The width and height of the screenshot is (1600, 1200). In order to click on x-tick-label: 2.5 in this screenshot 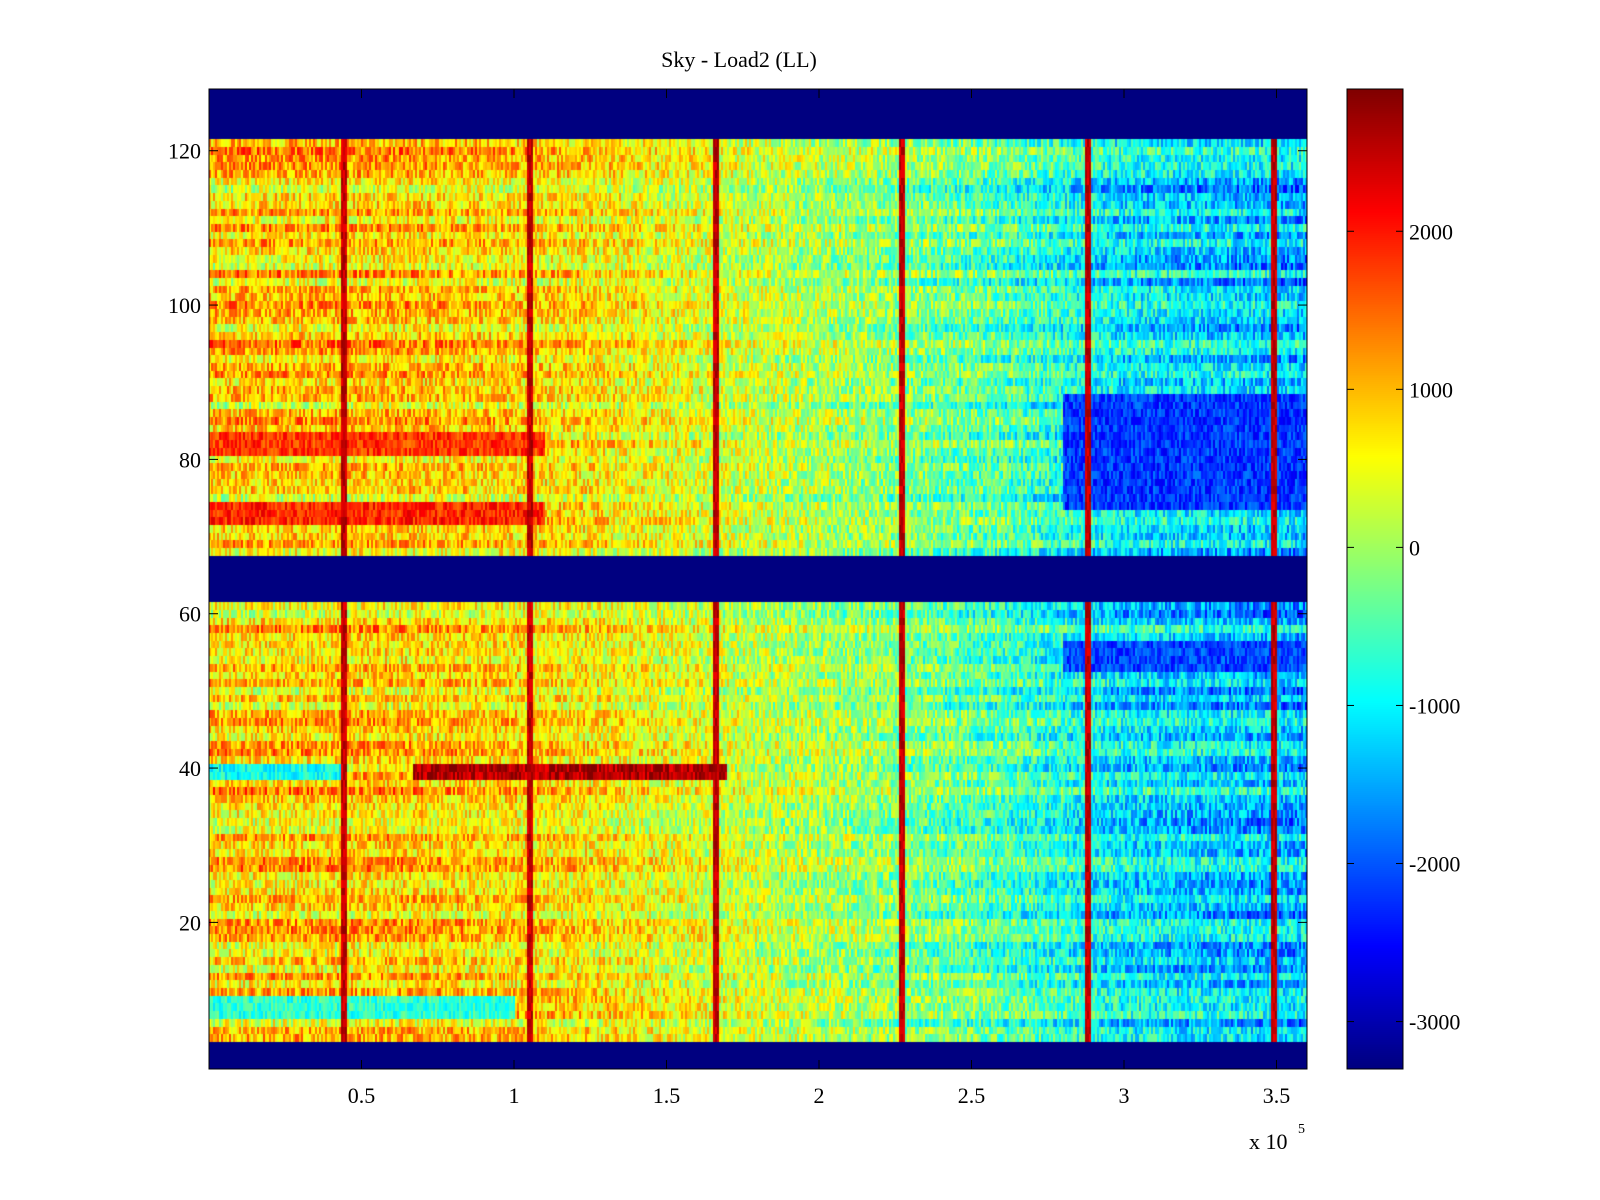, I will do `click(972, 1095)`.